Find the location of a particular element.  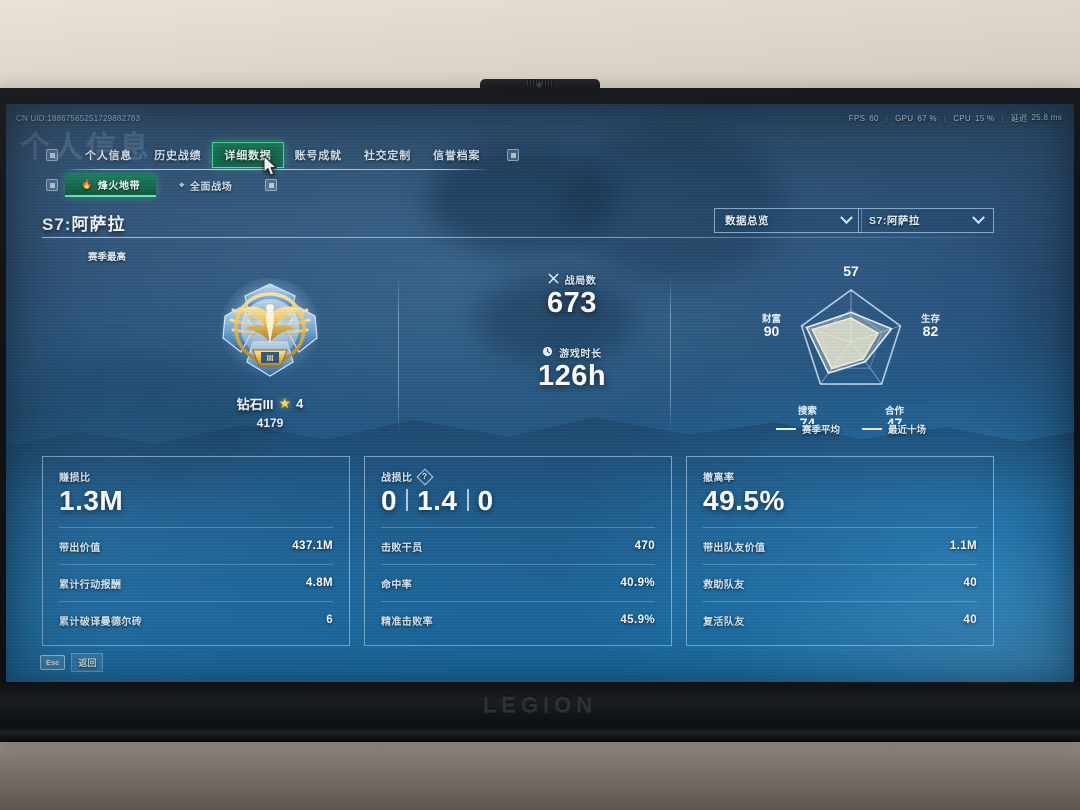

stat-key: 累计破译曼德尔砖 is located at coordinates (101, 622).